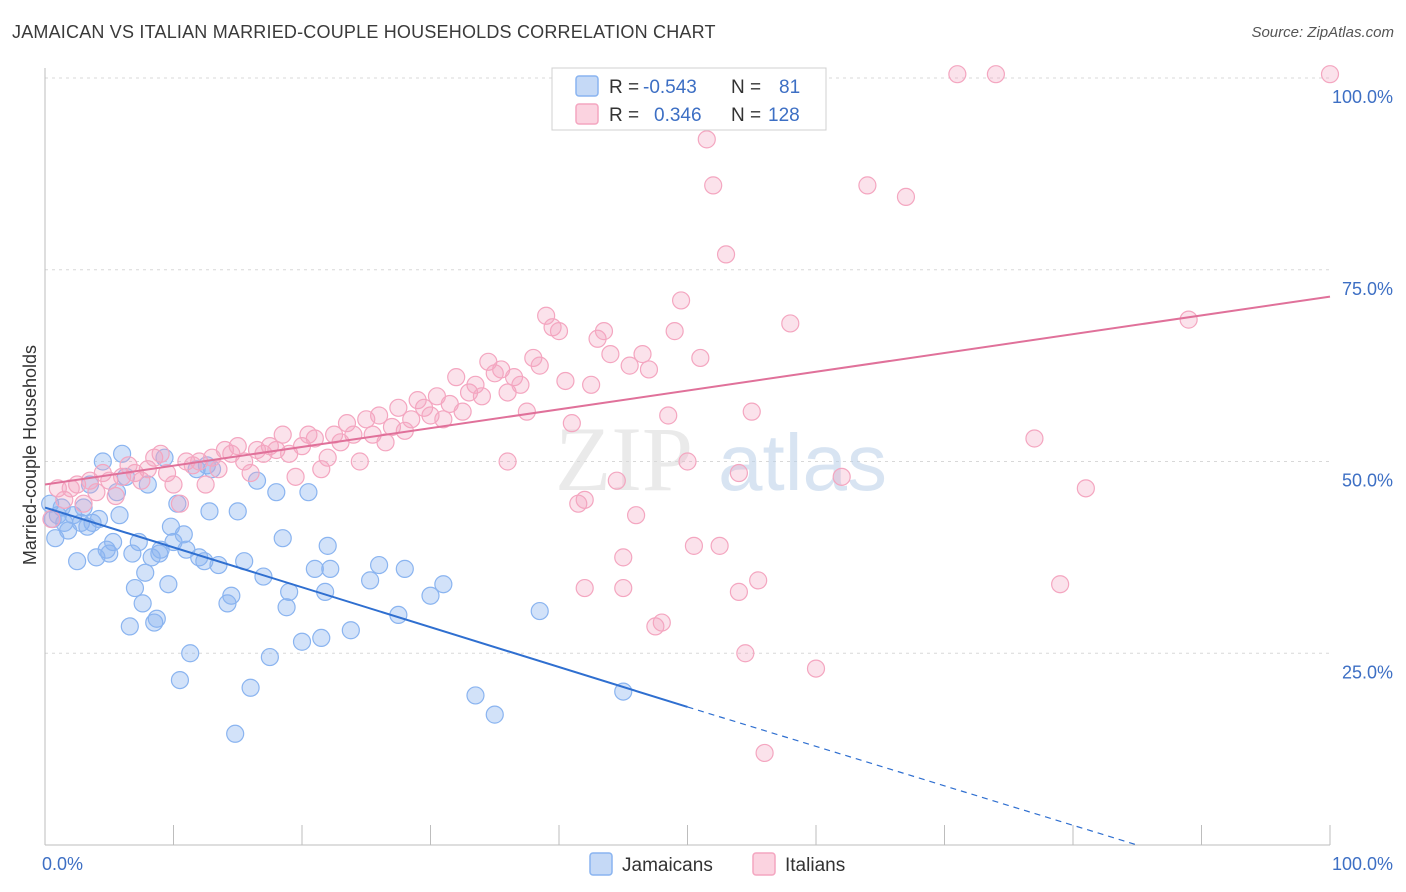  Describe the element at coordinates (30, 455) in the screenshot. I see `y-axis-title: Married-couple Households` at that location.